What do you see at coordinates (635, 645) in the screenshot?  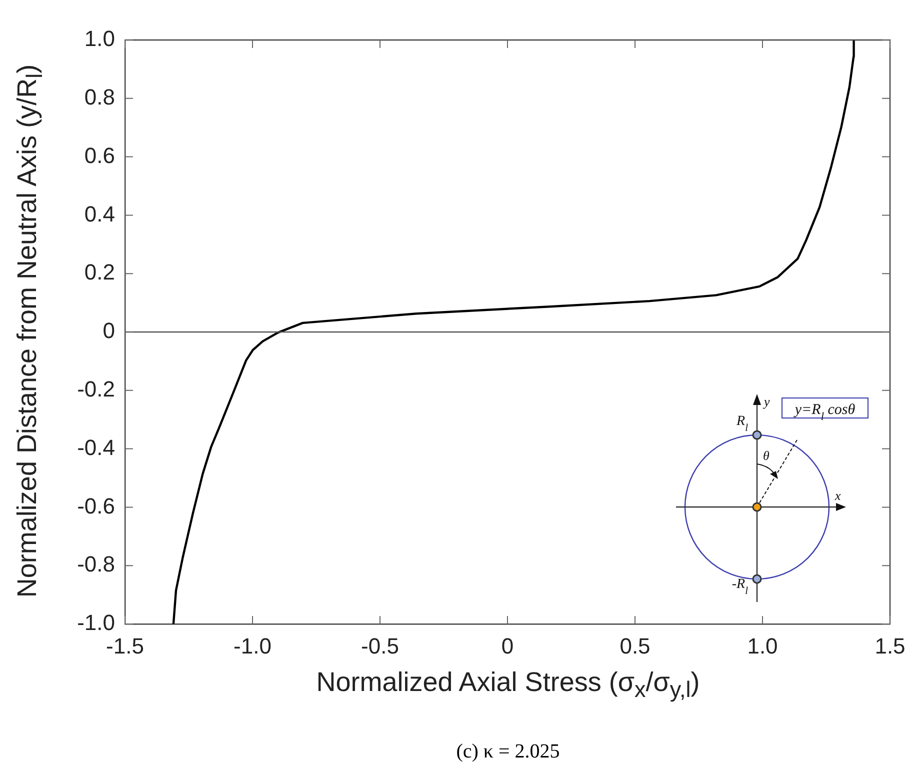 I see `x-tick-label: 0.5` at bounding box center [635, 645].